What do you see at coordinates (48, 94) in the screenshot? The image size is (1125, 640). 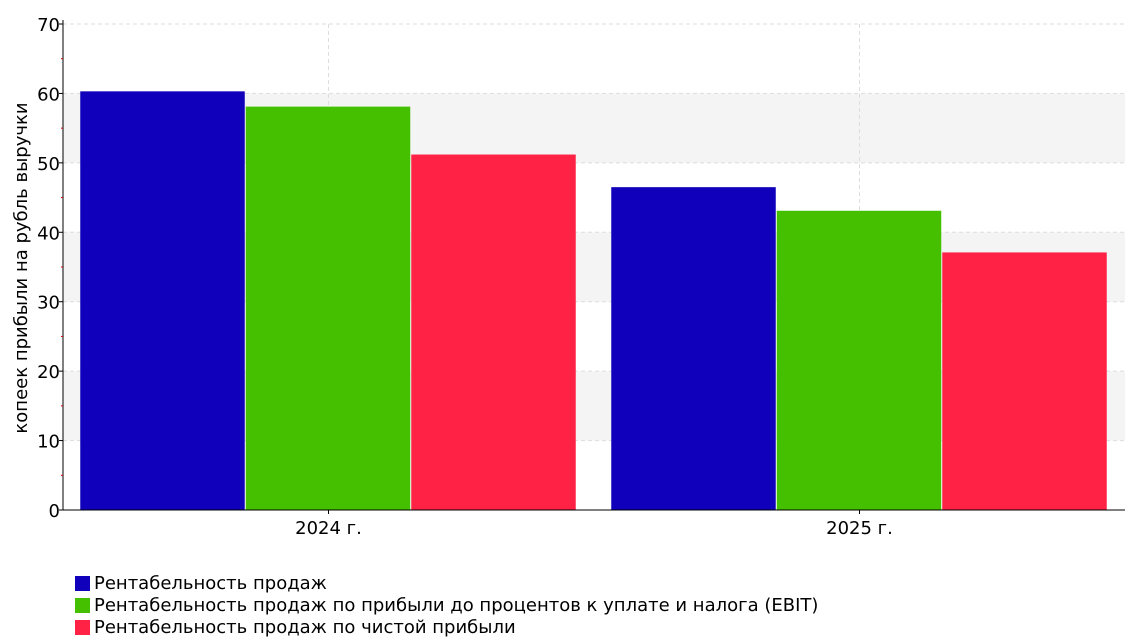 I see `y-tick-label: 60` at bounding box center [48, 94].